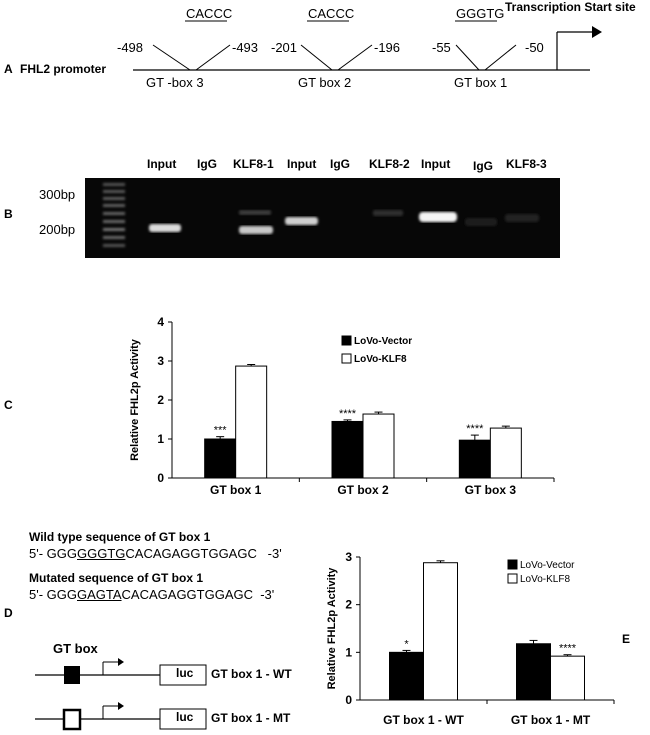 The image size is (650, 735). What do you see at coordinates (423, 720) in the screenshot?
I see `x-tick-label-0: GT box 1 - WT` at bounding box center [423, 720].